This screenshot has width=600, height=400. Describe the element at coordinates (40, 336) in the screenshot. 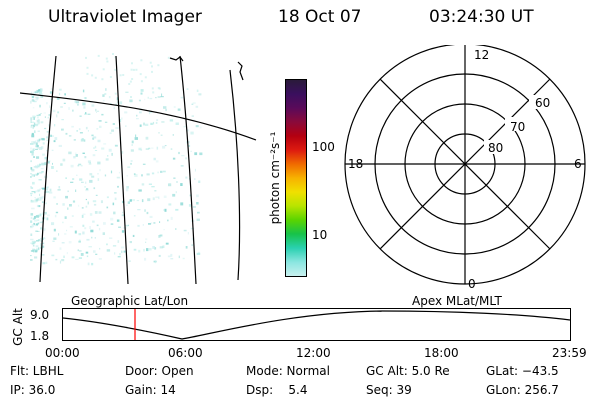

I see `orbit-y-tick-min: 1.8` at that location.